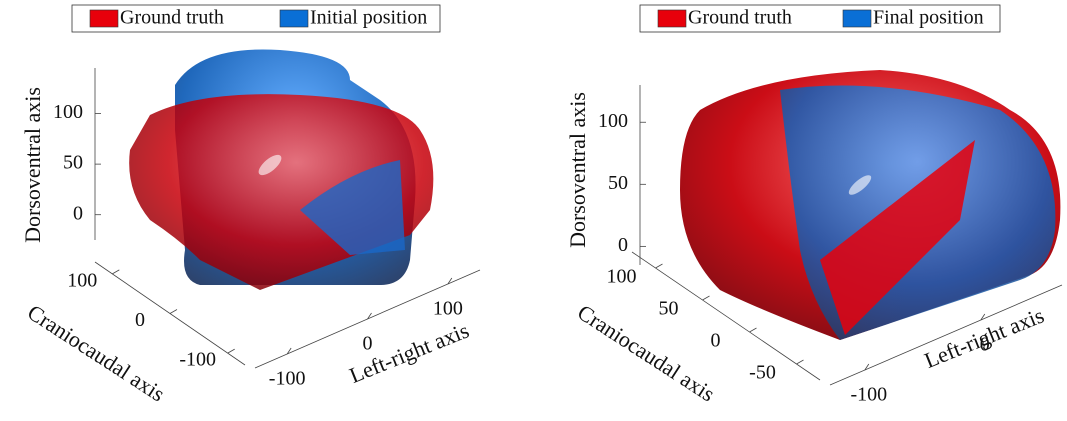  Describe the element at coordinates (368, 18) in the screenshot. I see `legend-label: Initial position` at that location.